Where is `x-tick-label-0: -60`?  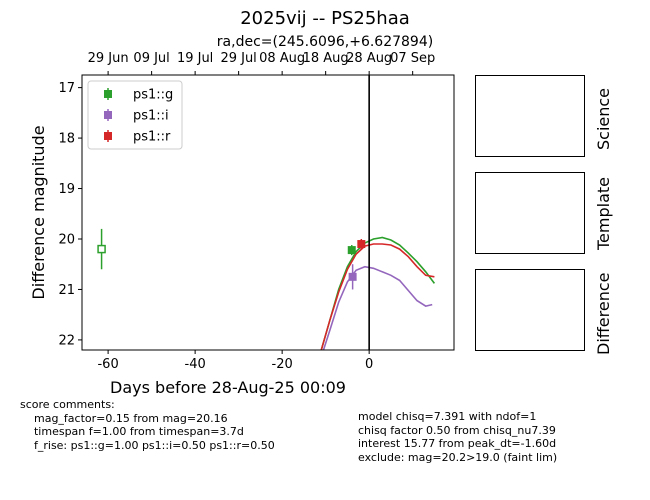
x-tick-label-0: -60 is located at coordinates (107, 364).